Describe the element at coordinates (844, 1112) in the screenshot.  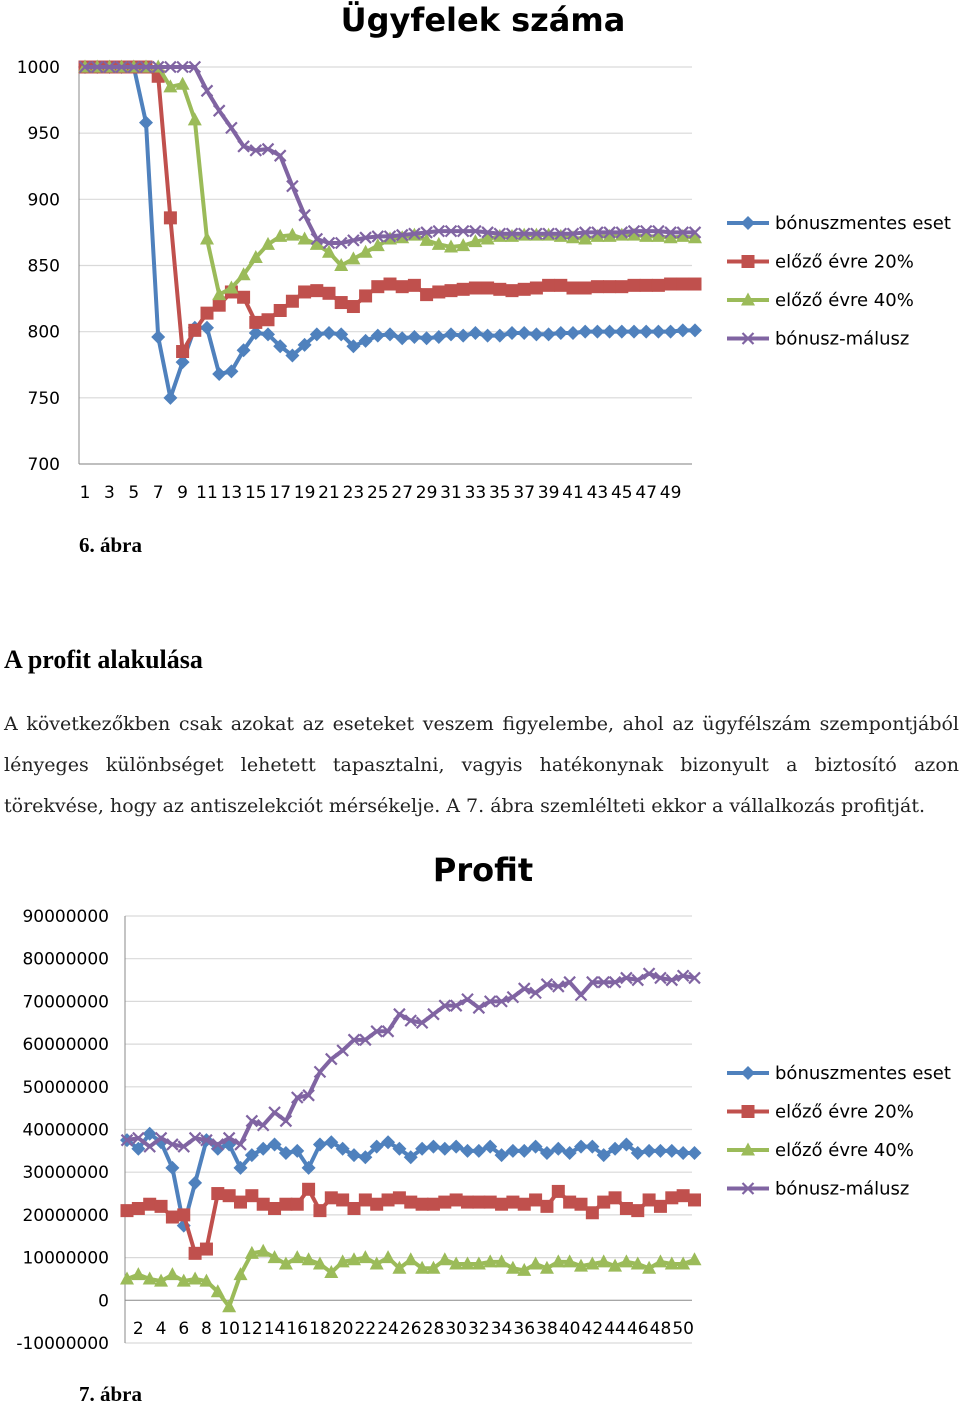
I see `legend-label: előző évre 20%` at that location.